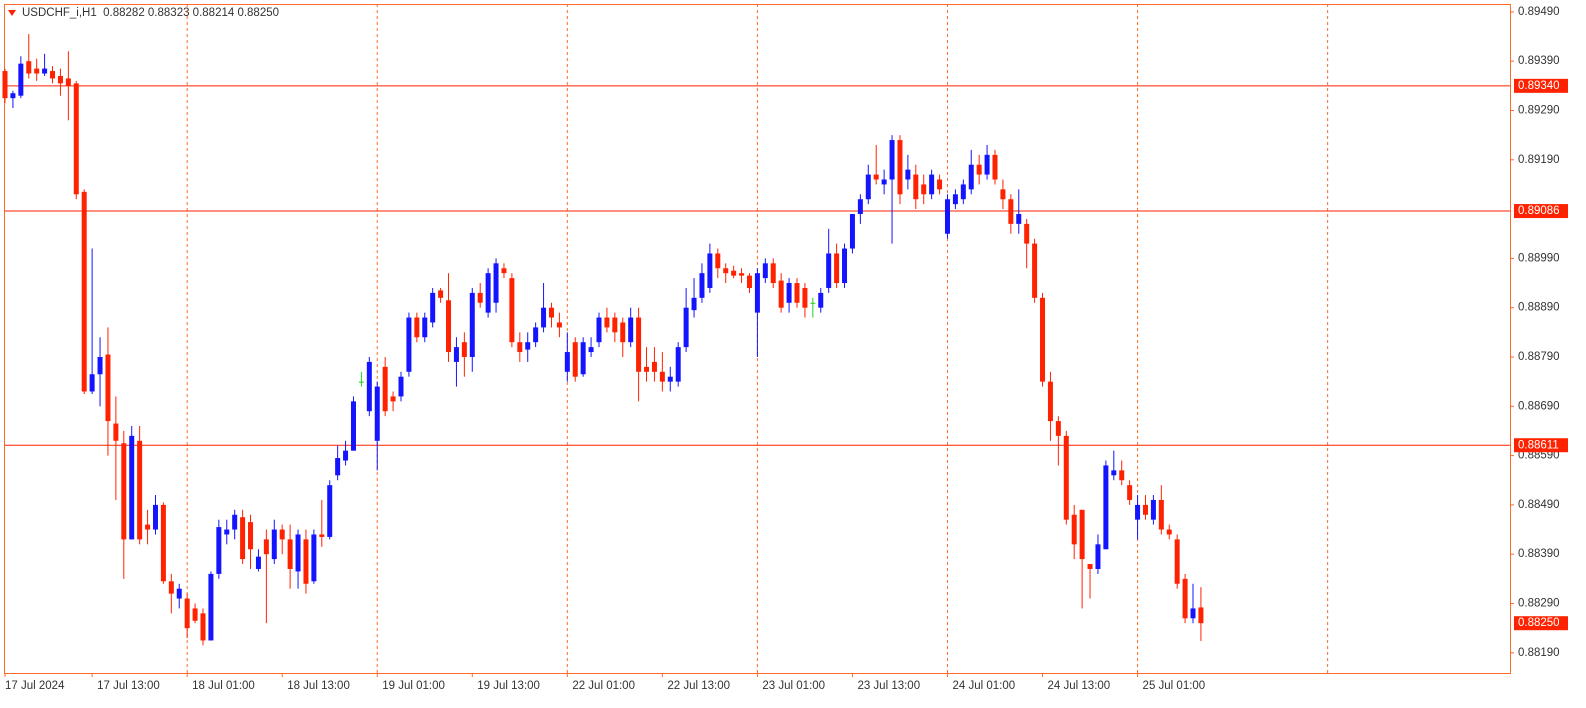 The image size is (1586, 708). Describe the element at coordinates (1539, 12) in the screenshot. I see `y-tick-label: 0.89490` at that location.